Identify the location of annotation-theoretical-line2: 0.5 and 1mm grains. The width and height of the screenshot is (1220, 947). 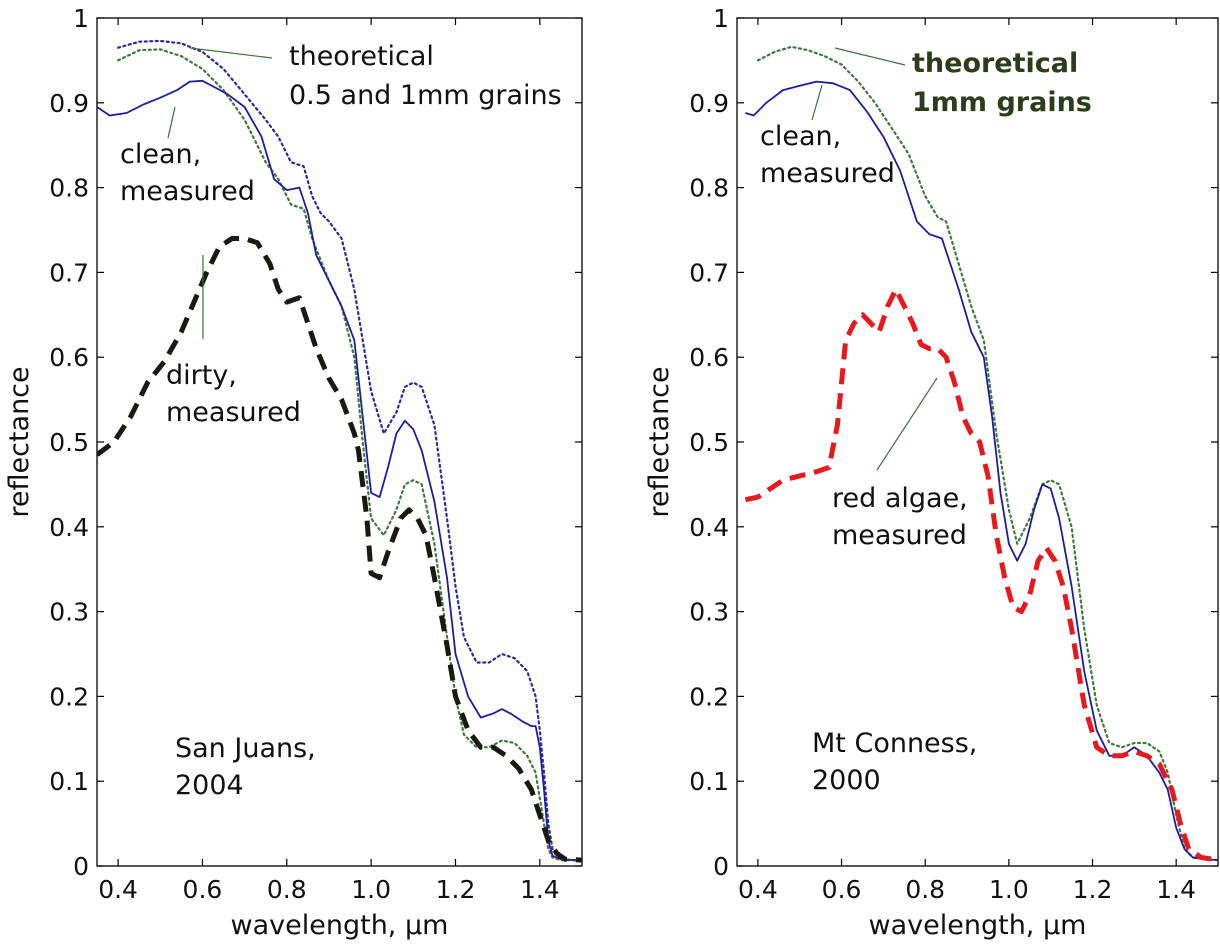
(425, 95).